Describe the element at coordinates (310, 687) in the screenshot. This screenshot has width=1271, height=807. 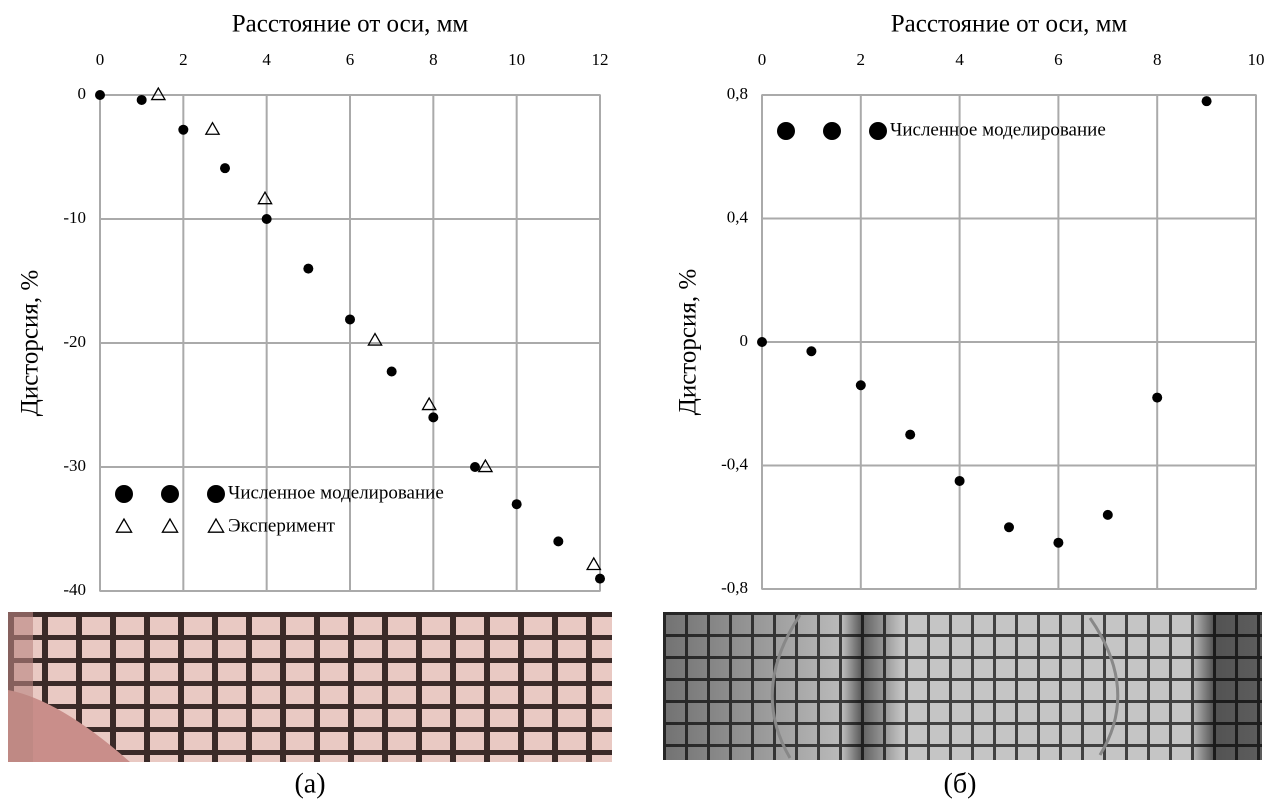
I see `photo-a` at that location.